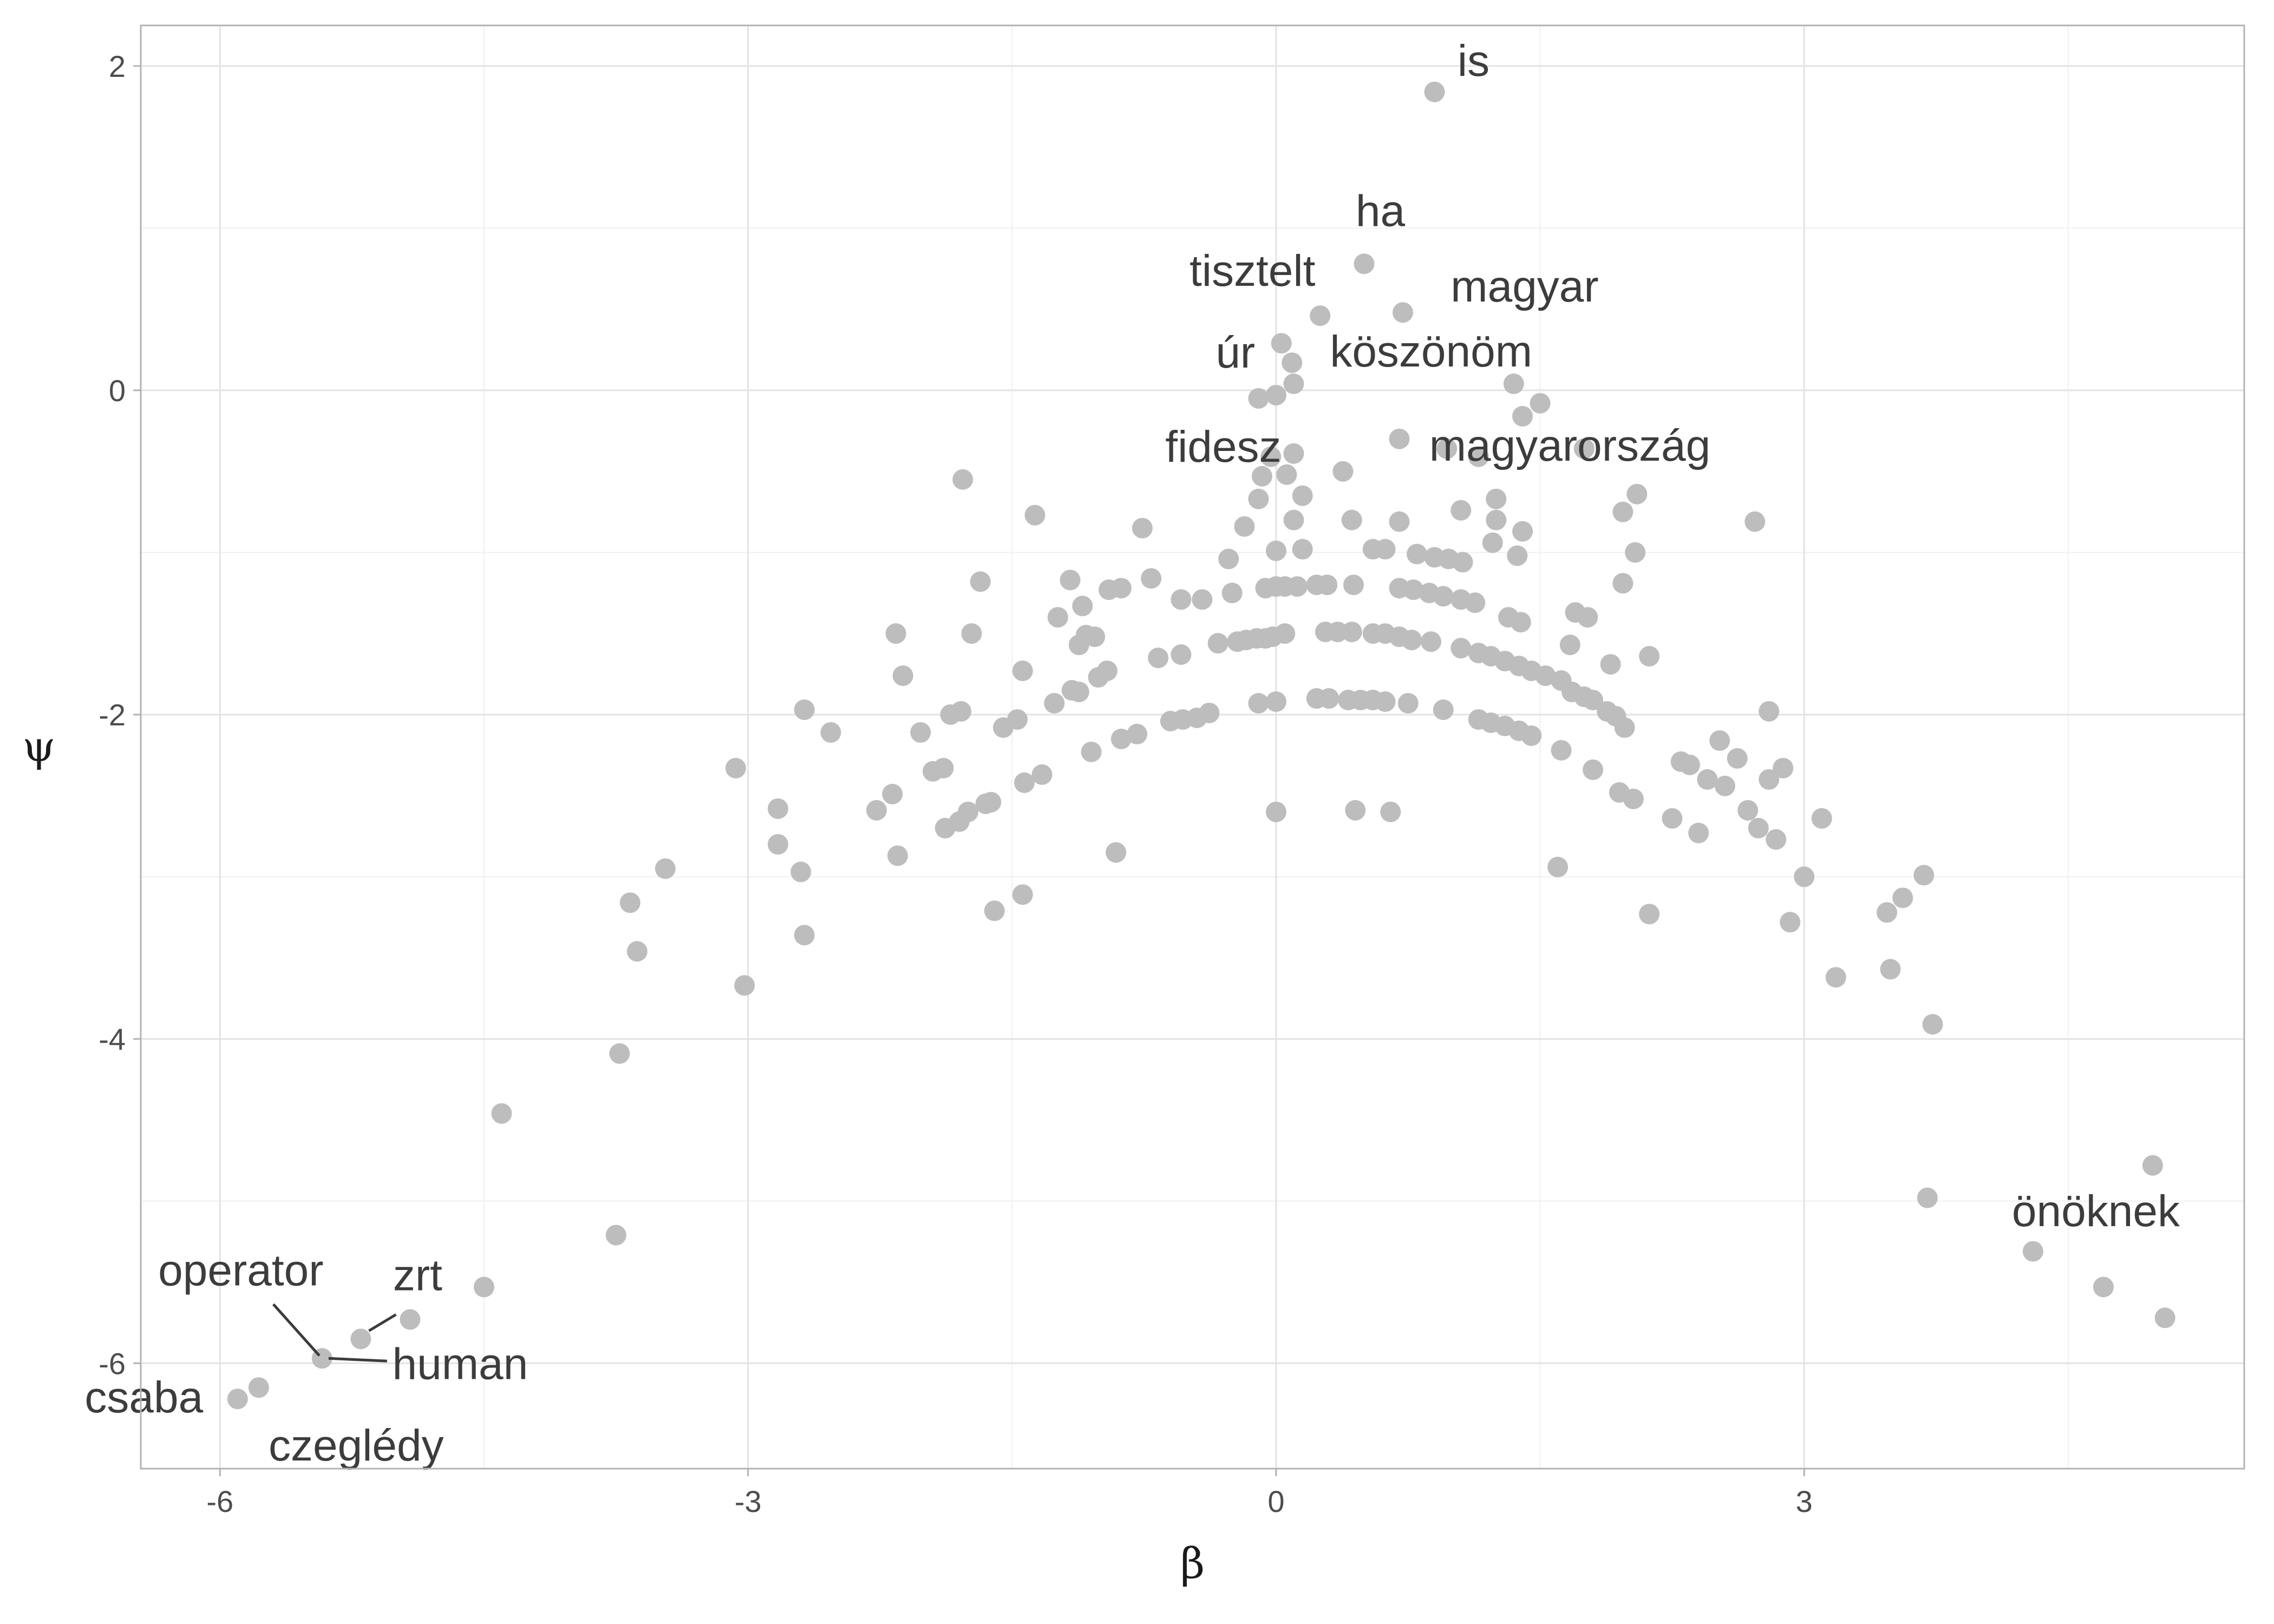 Image resolution: width=2274 pixels, height=1624 pixels. I want to click on y-axis-title: ψ, so click(39, 747).